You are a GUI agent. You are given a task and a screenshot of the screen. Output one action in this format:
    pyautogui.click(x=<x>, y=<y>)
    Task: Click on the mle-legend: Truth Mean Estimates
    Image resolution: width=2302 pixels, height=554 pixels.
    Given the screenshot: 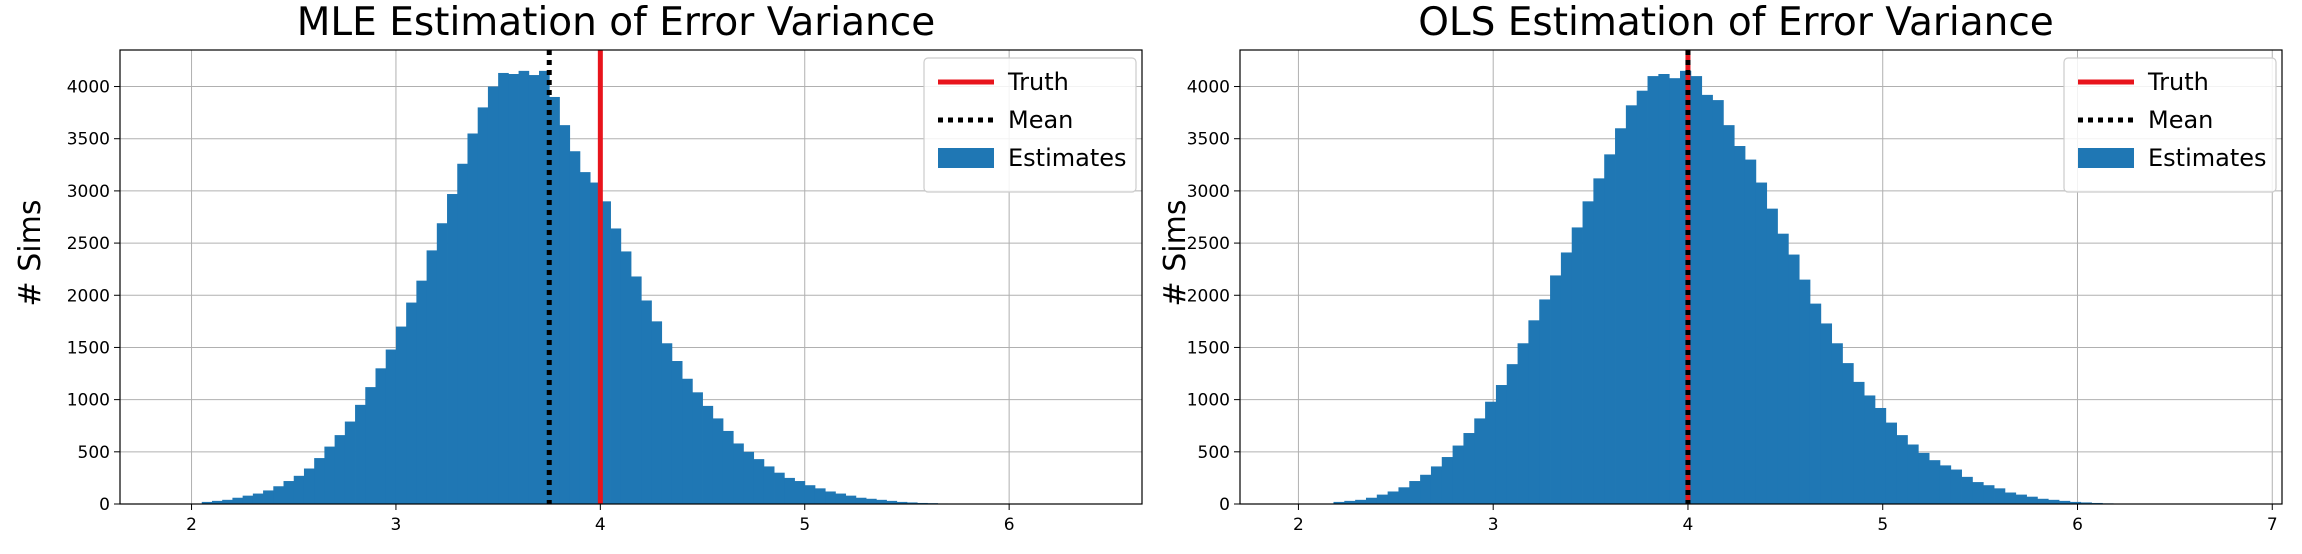 What is the action you would take?
    pyautogui.click(x=1030, y=125)
    